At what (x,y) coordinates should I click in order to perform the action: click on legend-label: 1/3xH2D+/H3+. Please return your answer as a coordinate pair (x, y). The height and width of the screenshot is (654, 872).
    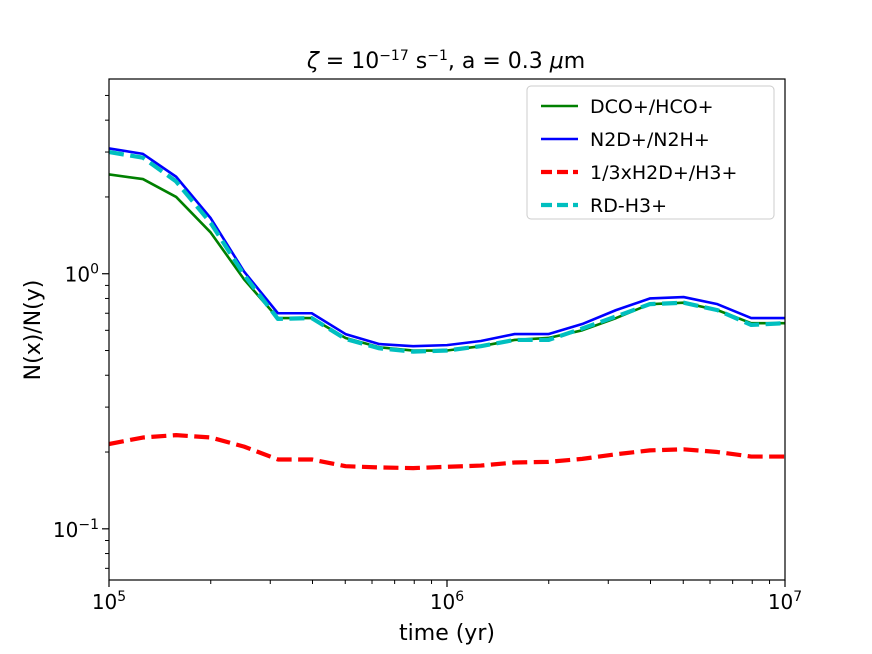
    Looking at the image, I should click on (663, 173).